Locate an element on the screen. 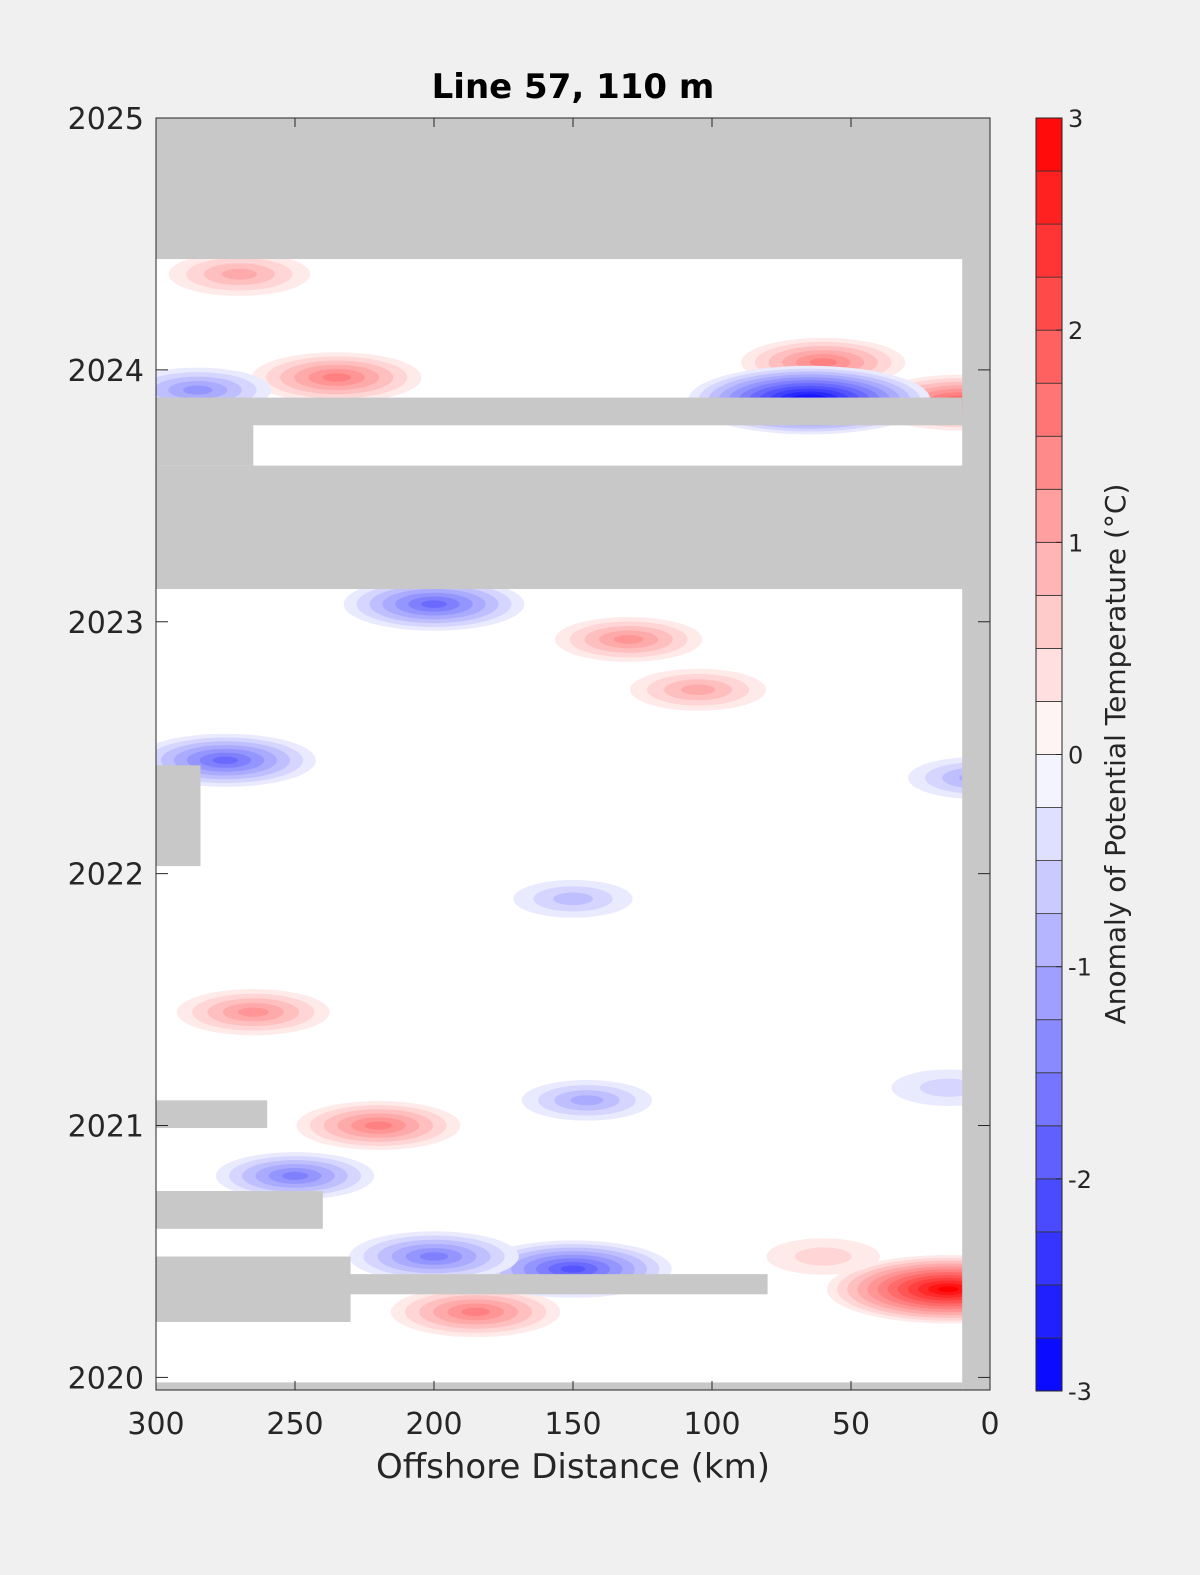 The image size is (1200, 1575). colorbar-tick-label: -1 is located at coordinates (1080, 968).